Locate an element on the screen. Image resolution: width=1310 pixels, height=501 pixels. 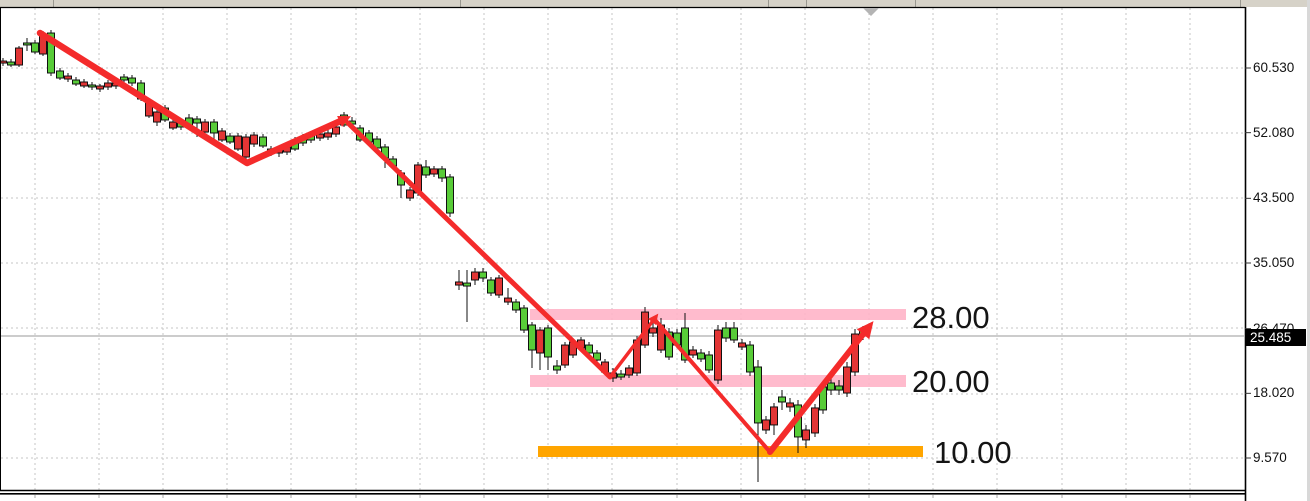
price-axis-label: 9.570 is located at coordinates (1270, 457).